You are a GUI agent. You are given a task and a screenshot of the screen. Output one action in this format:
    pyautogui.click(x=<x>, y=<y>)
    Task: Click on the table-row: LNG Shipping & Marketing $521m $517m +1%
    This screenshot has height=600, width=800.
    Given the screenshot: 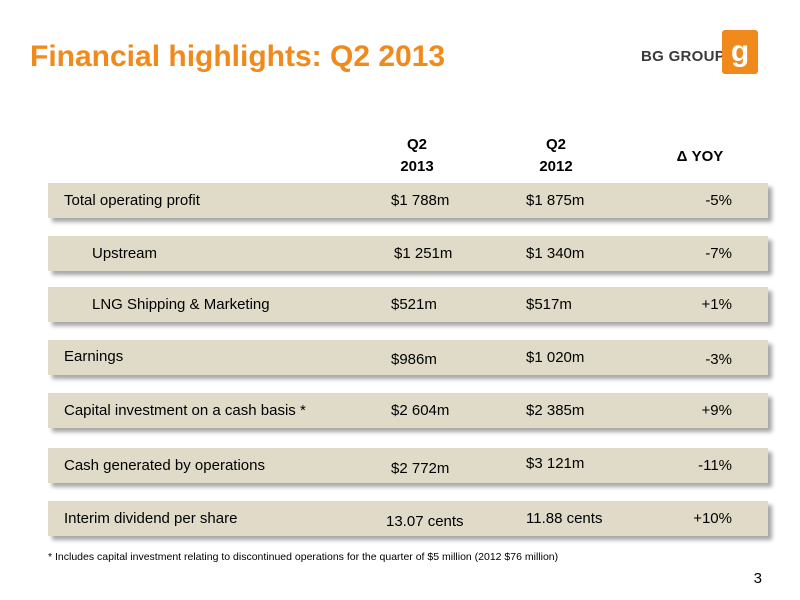 What is the action you would take?
    pyautogui.click(x=408, y=304)
    